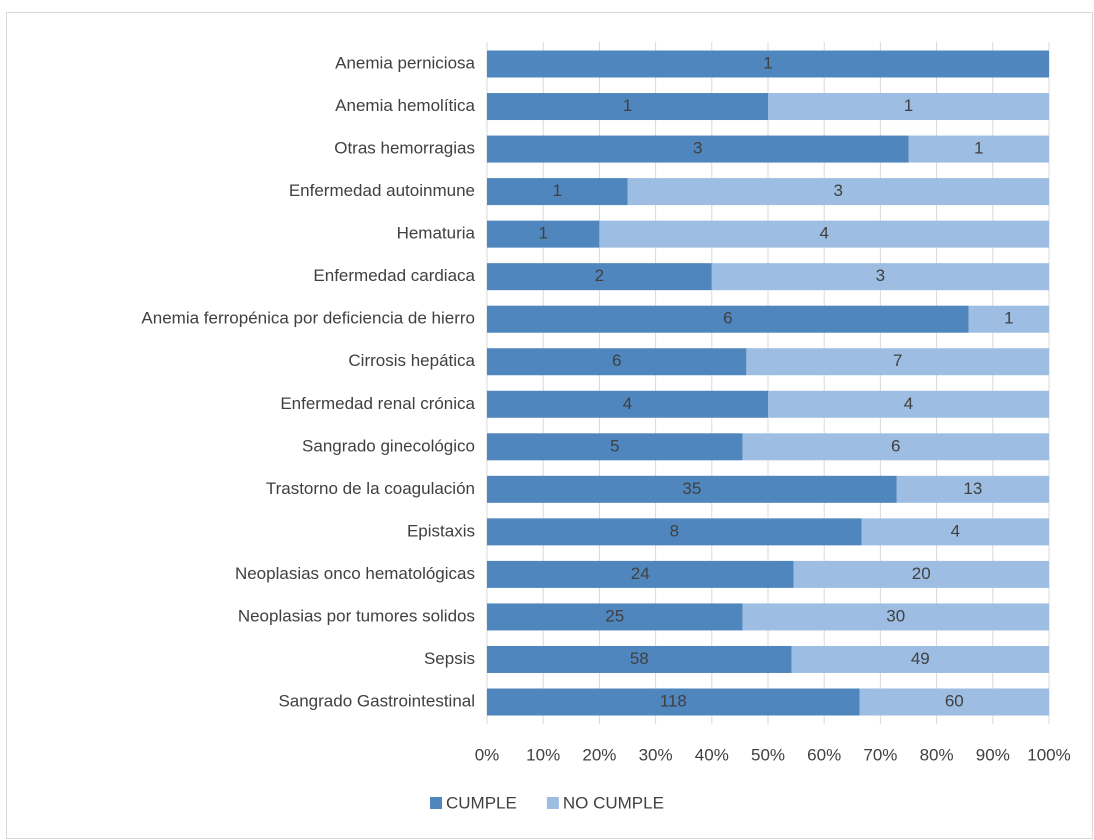  What do you see at coordinates (880, 754) in the screenshot?
I see `x-tick-label: 70%` at bounding box center [880, 754].